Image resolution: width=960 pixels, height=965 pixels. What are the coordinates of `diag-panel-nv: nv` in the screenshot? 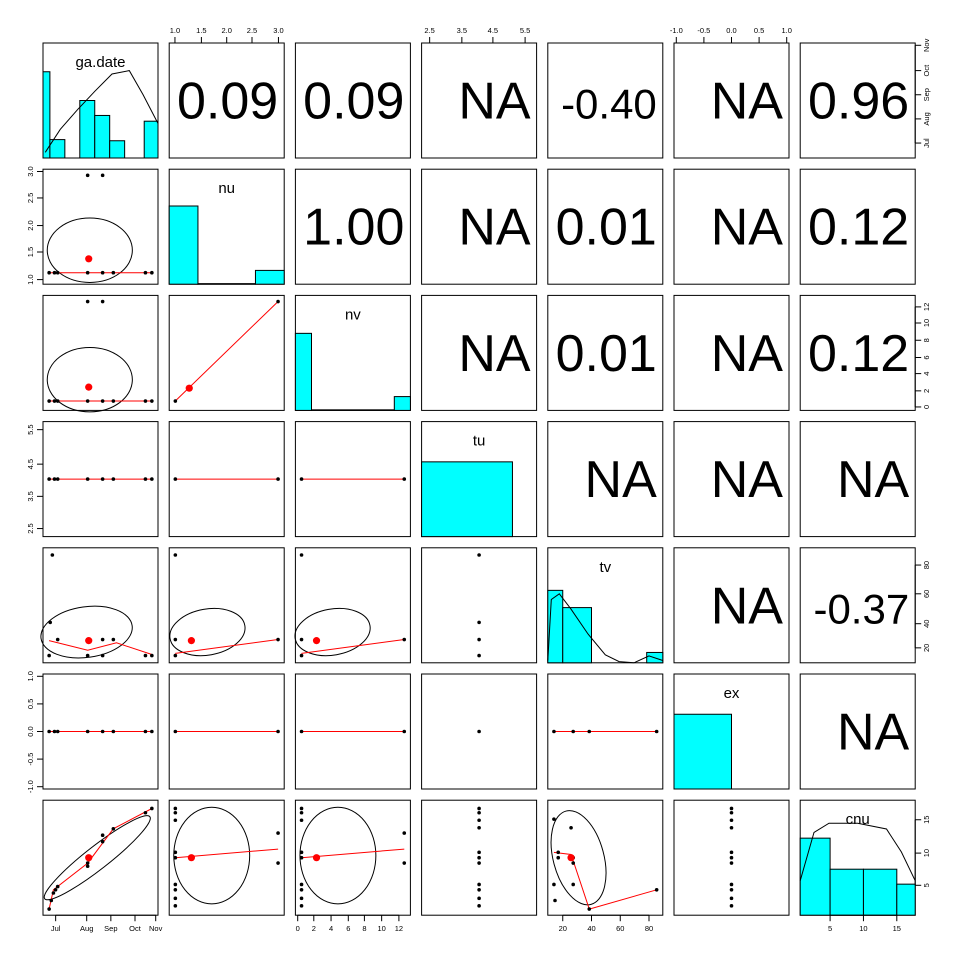 It's located at (352, 358).